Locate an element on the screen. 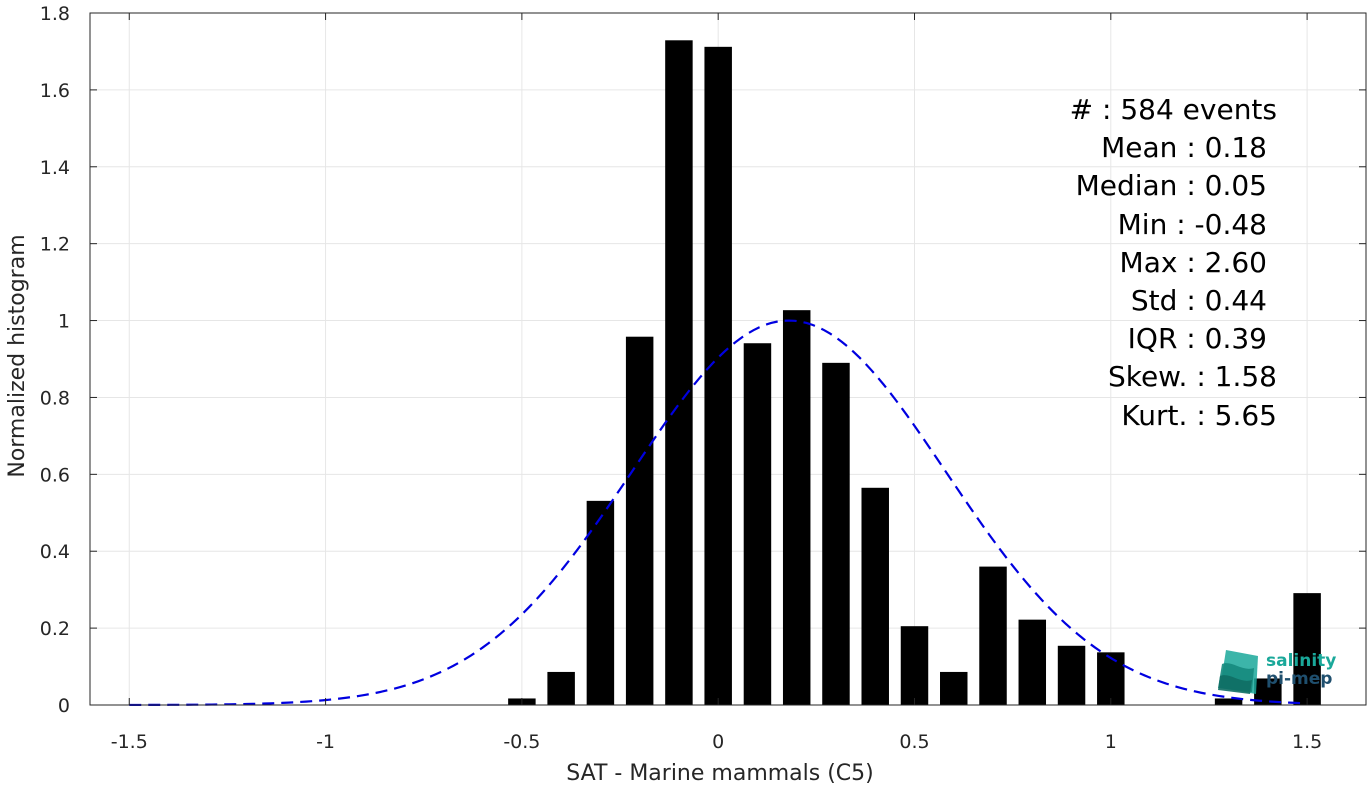 The height and width of the screenshot is (785, 1367). stat-std: Std : 0.44 is located at coordinates (1199, 300).